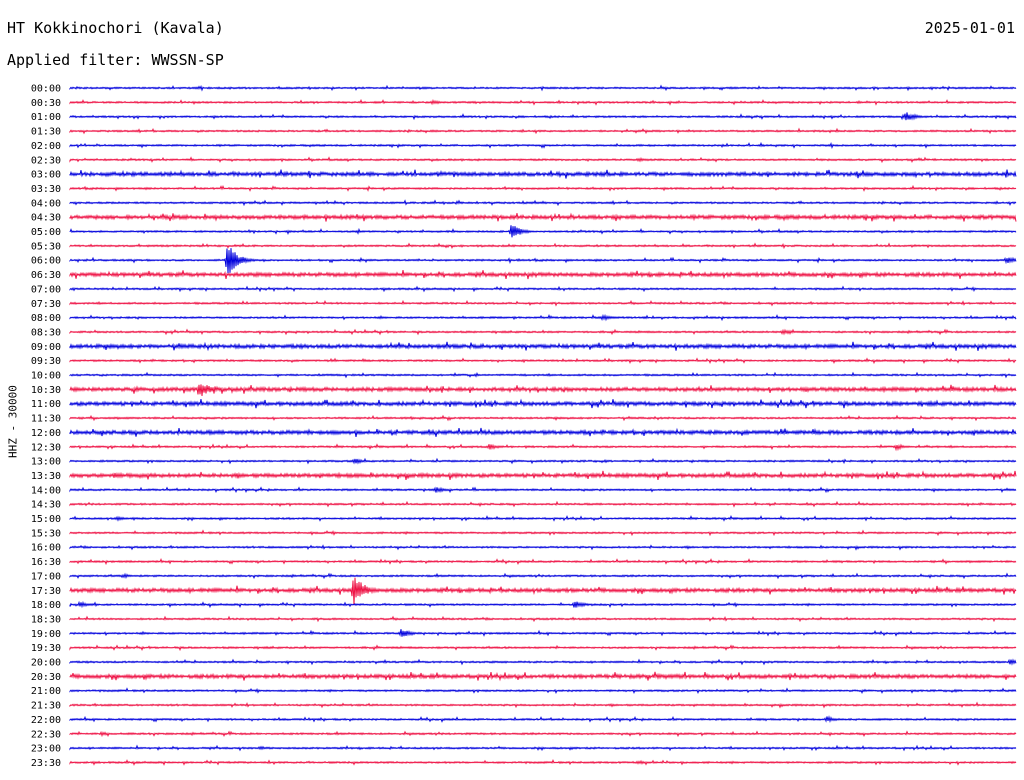 The height and width of the screenshot is (780, 1024). What do you see at coordinates (46, 691) in the screenshot?
I see `row-time-label: 21:00` at bounding box center [46, 691].